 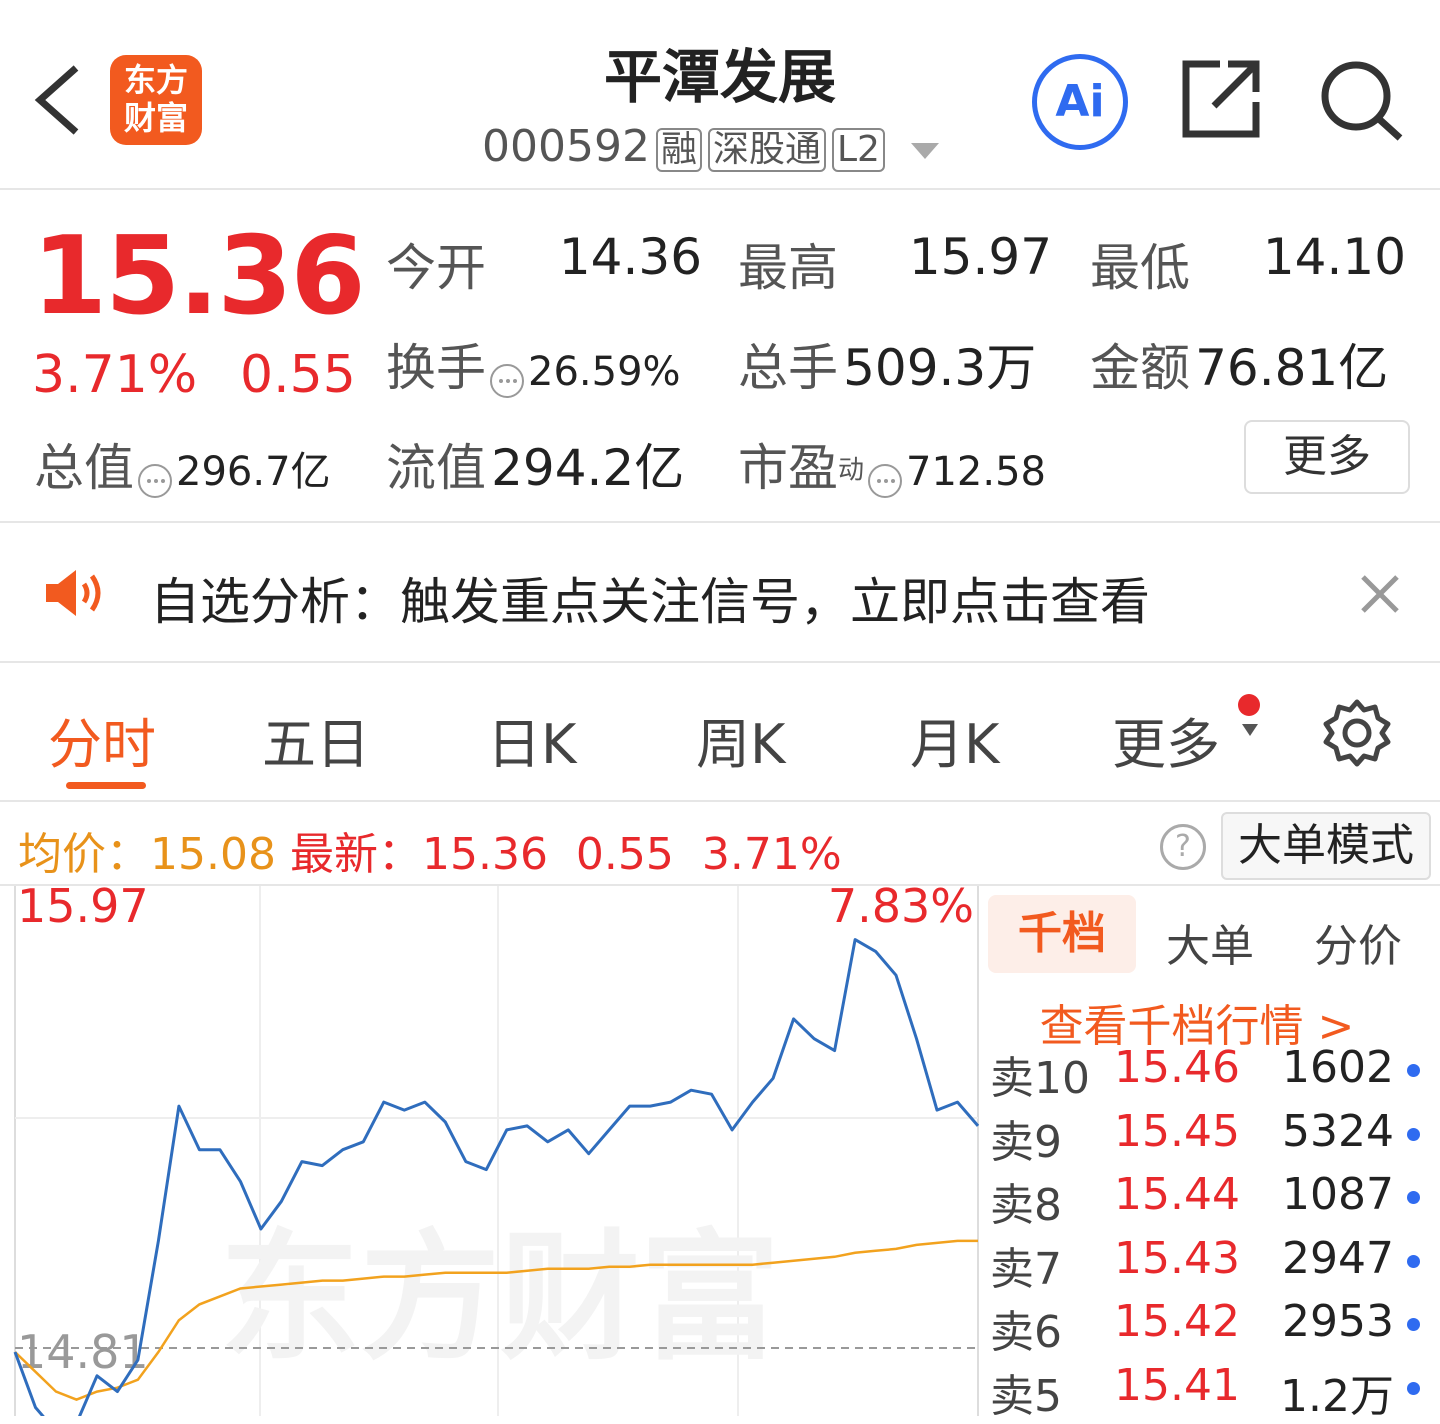 What do you see at coordinates (788, 268) in the screenshot?
I see `field-label: 最高` at bounding box center [788, 268].